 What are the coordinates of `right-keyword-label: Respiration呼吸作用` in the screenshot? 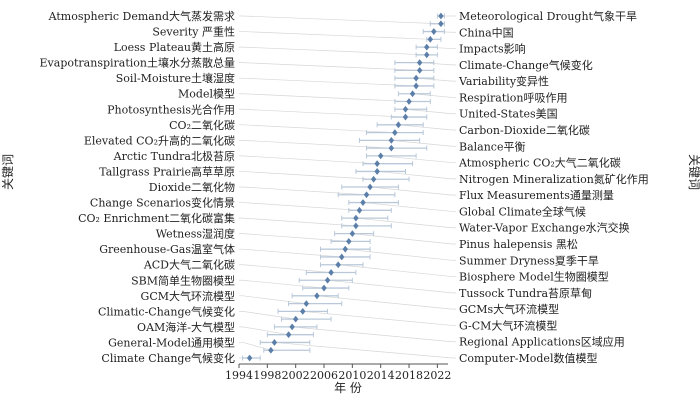 It's located at (513, 97).